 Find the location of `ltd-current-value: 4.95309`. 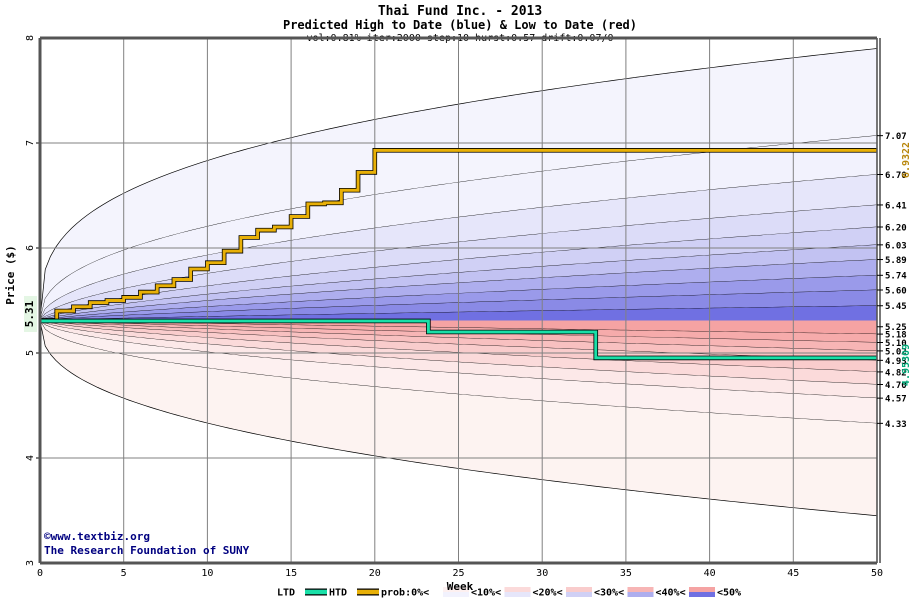

ltd-current-value: 4.95309 is located at coordinates (906, 365).